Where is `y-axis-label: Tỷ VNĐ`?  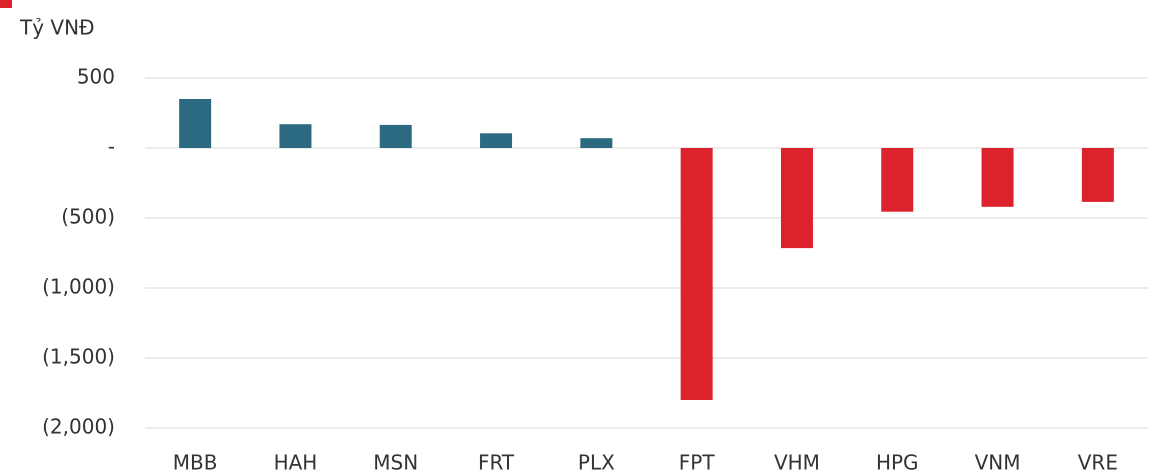 y-axis-label: Tỷ VNĐ is located at coordinates (57, 28).